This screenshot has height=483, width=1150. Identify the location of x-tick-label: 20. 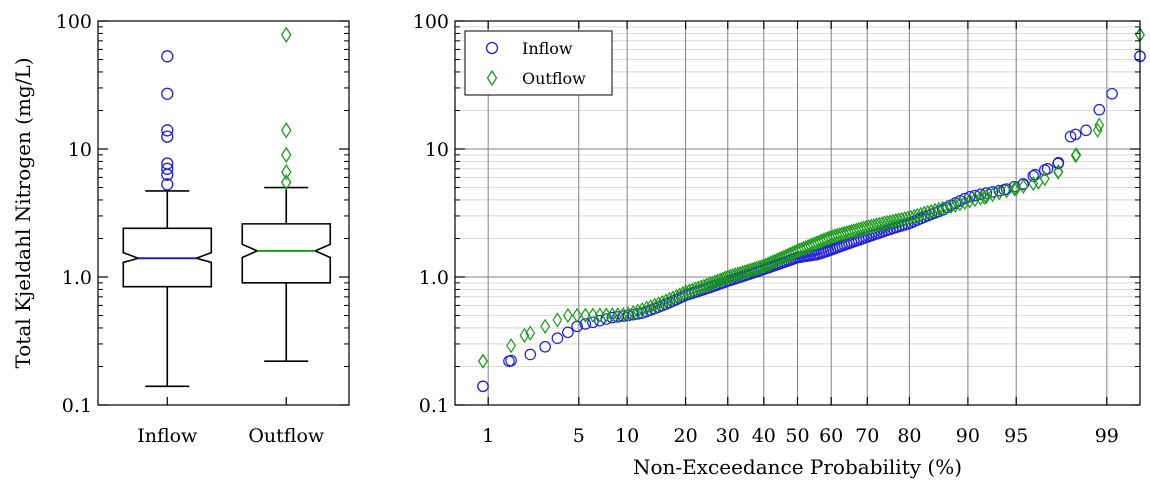
(685, 436).